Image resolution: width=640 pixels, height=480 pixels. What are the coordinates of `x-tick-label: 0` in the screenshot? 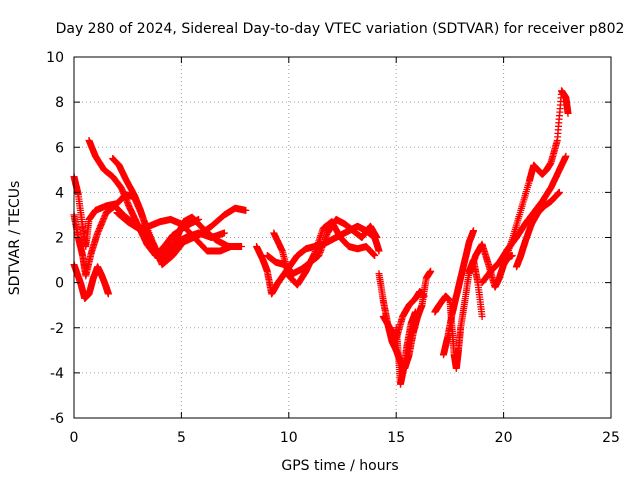 It's located at (74, 438).